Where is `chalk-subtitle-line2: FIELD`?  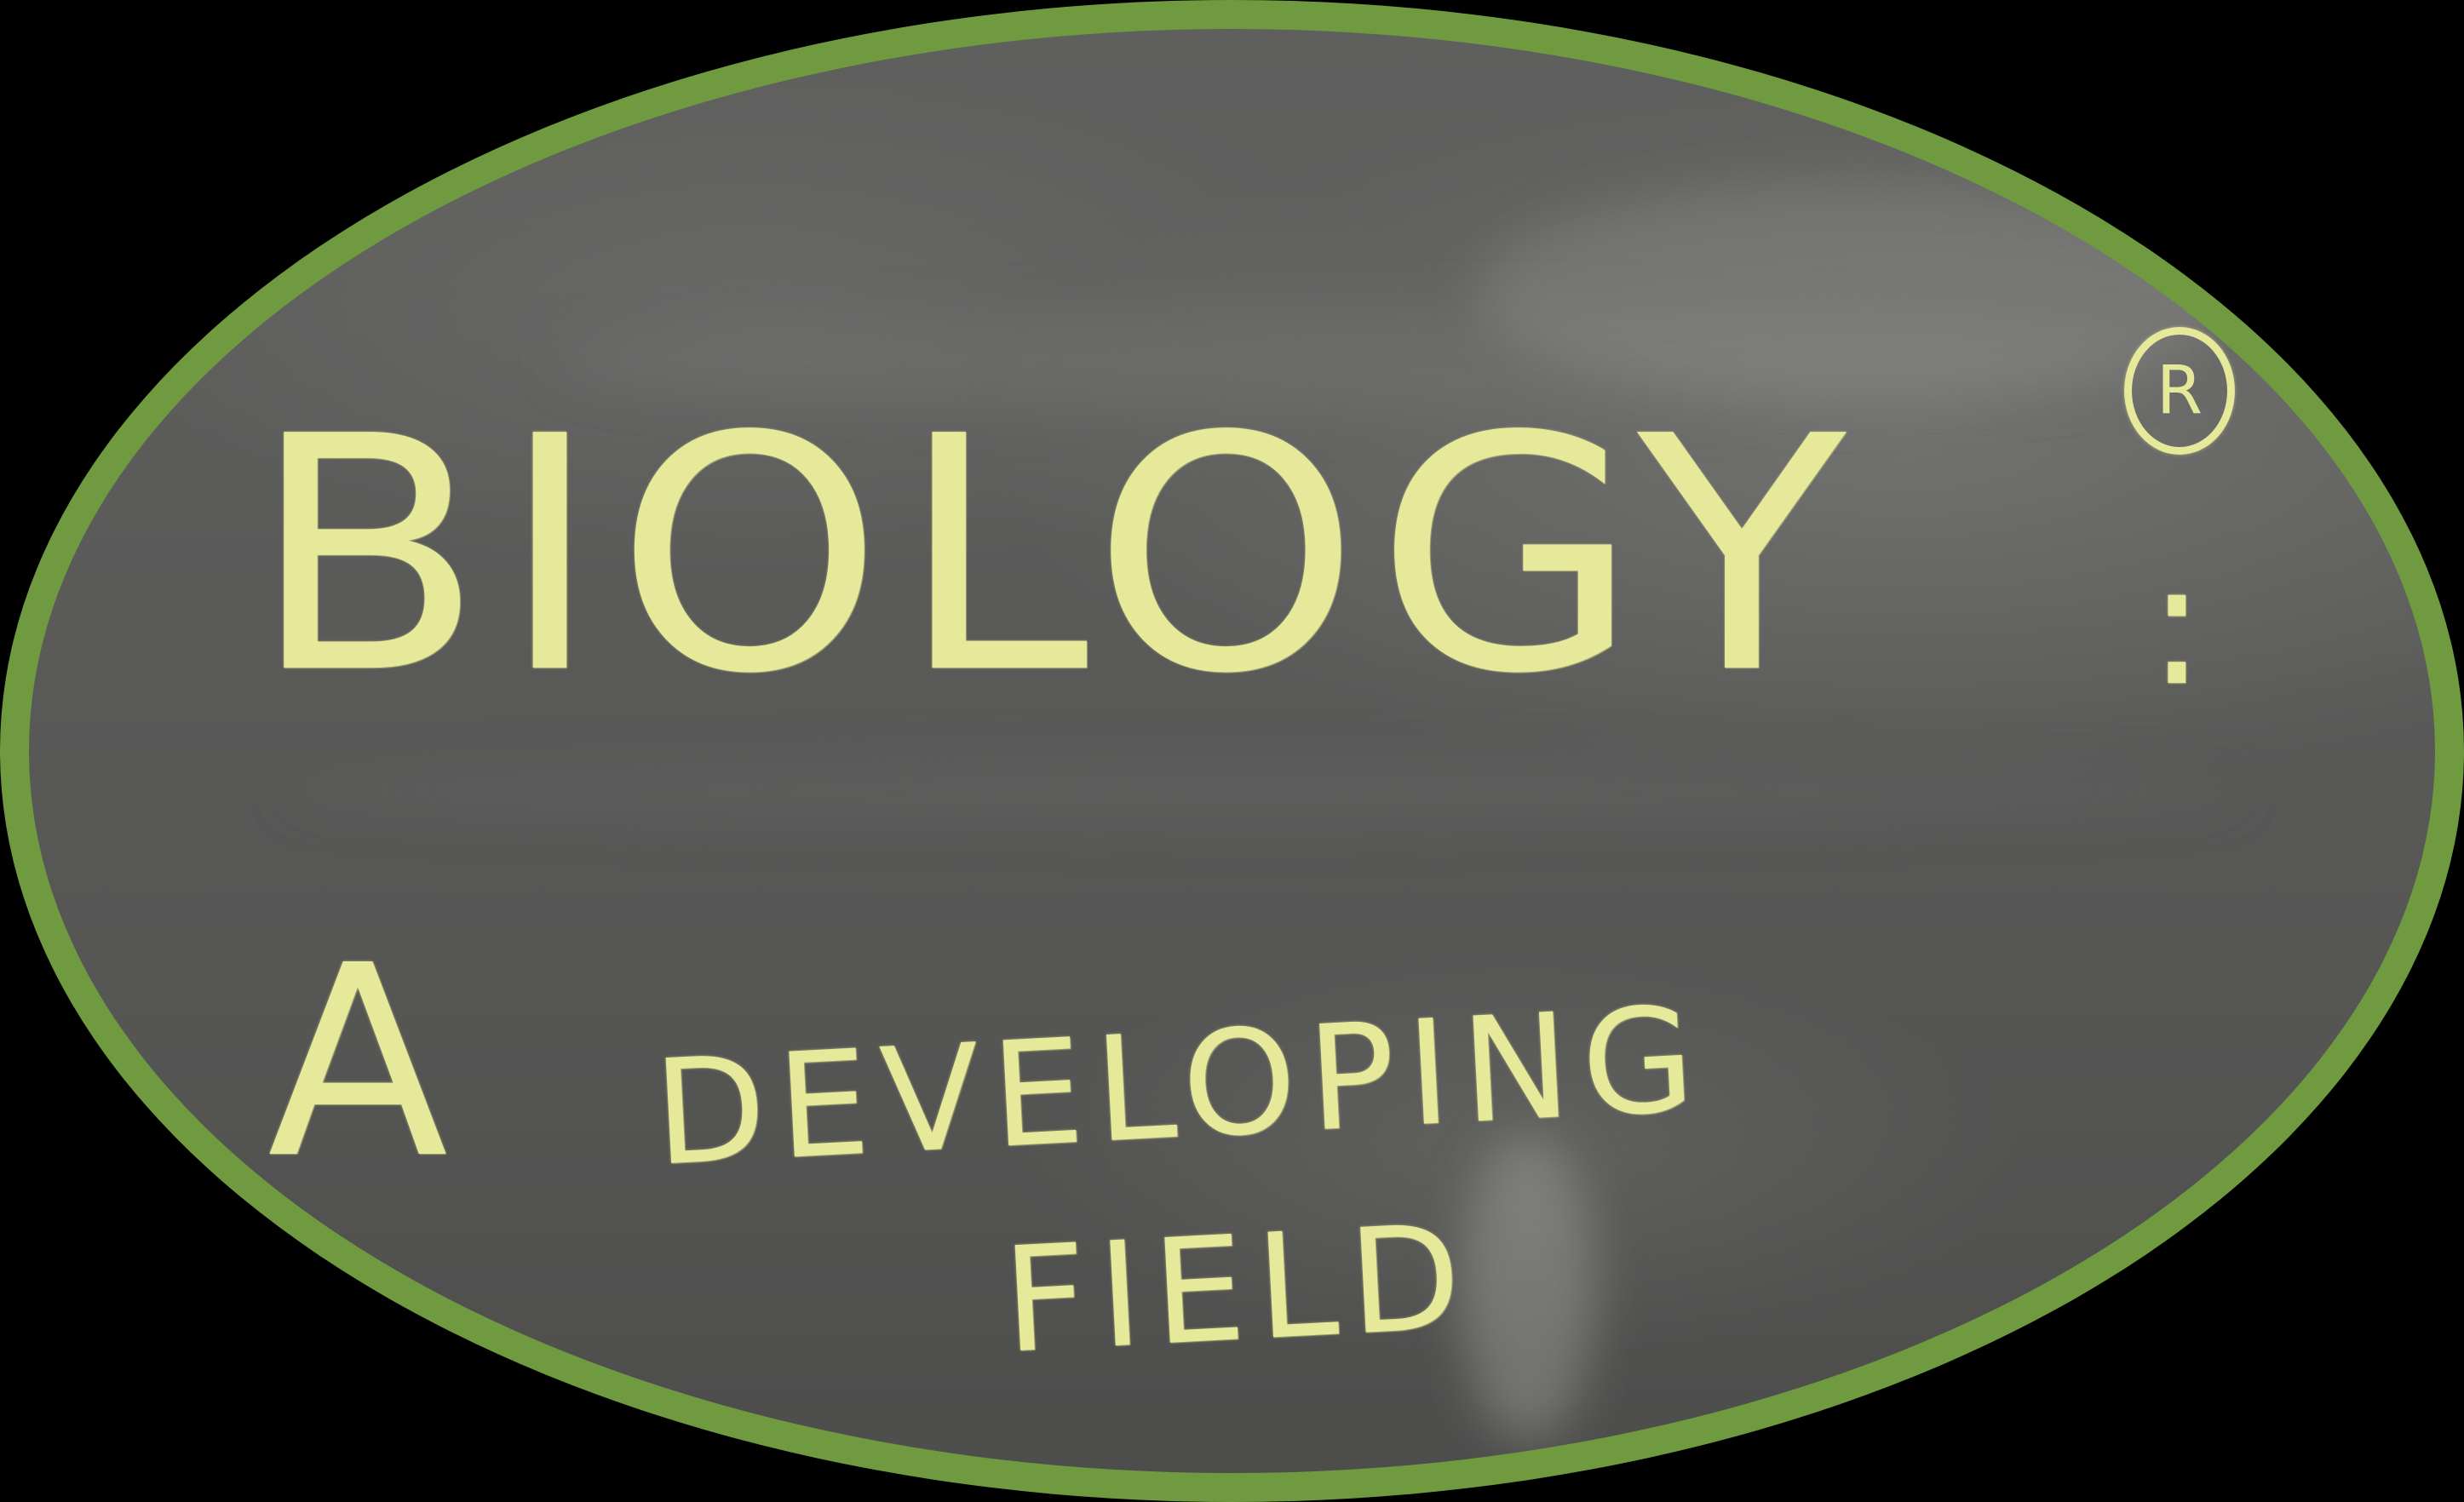
chalk-subtitle-line2: FIELD is located at coordinates (1238, 1290).